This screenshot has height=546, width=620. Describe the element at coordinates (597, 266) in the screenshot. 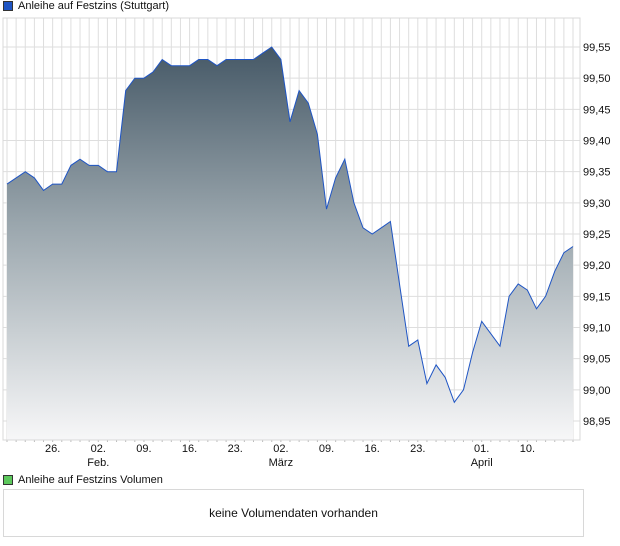

I see `y-tick-label: 99,20` at that location.